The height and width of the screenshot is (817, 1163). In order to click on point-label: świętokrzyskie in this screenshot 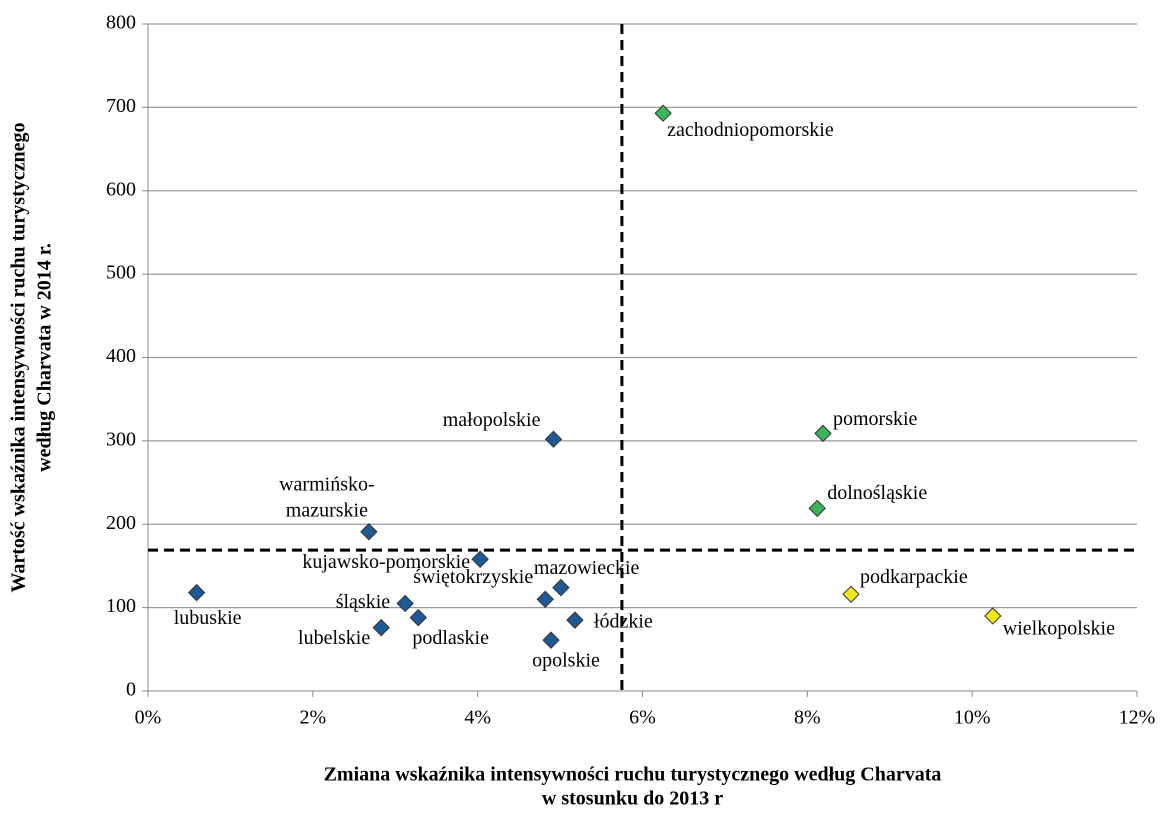, I will do `click(473, 577)`.